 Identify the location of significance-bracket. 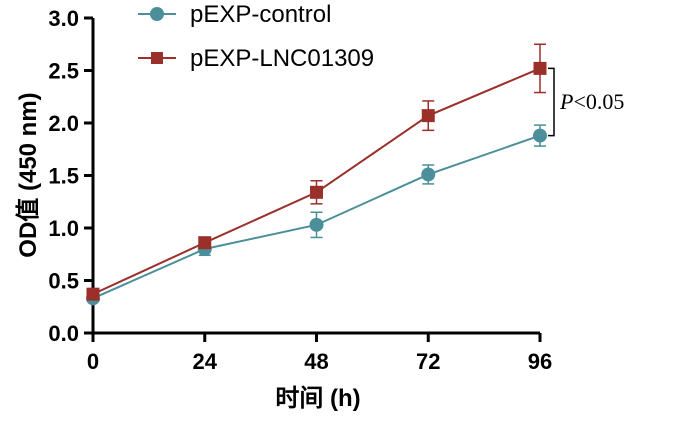
(551, 102).